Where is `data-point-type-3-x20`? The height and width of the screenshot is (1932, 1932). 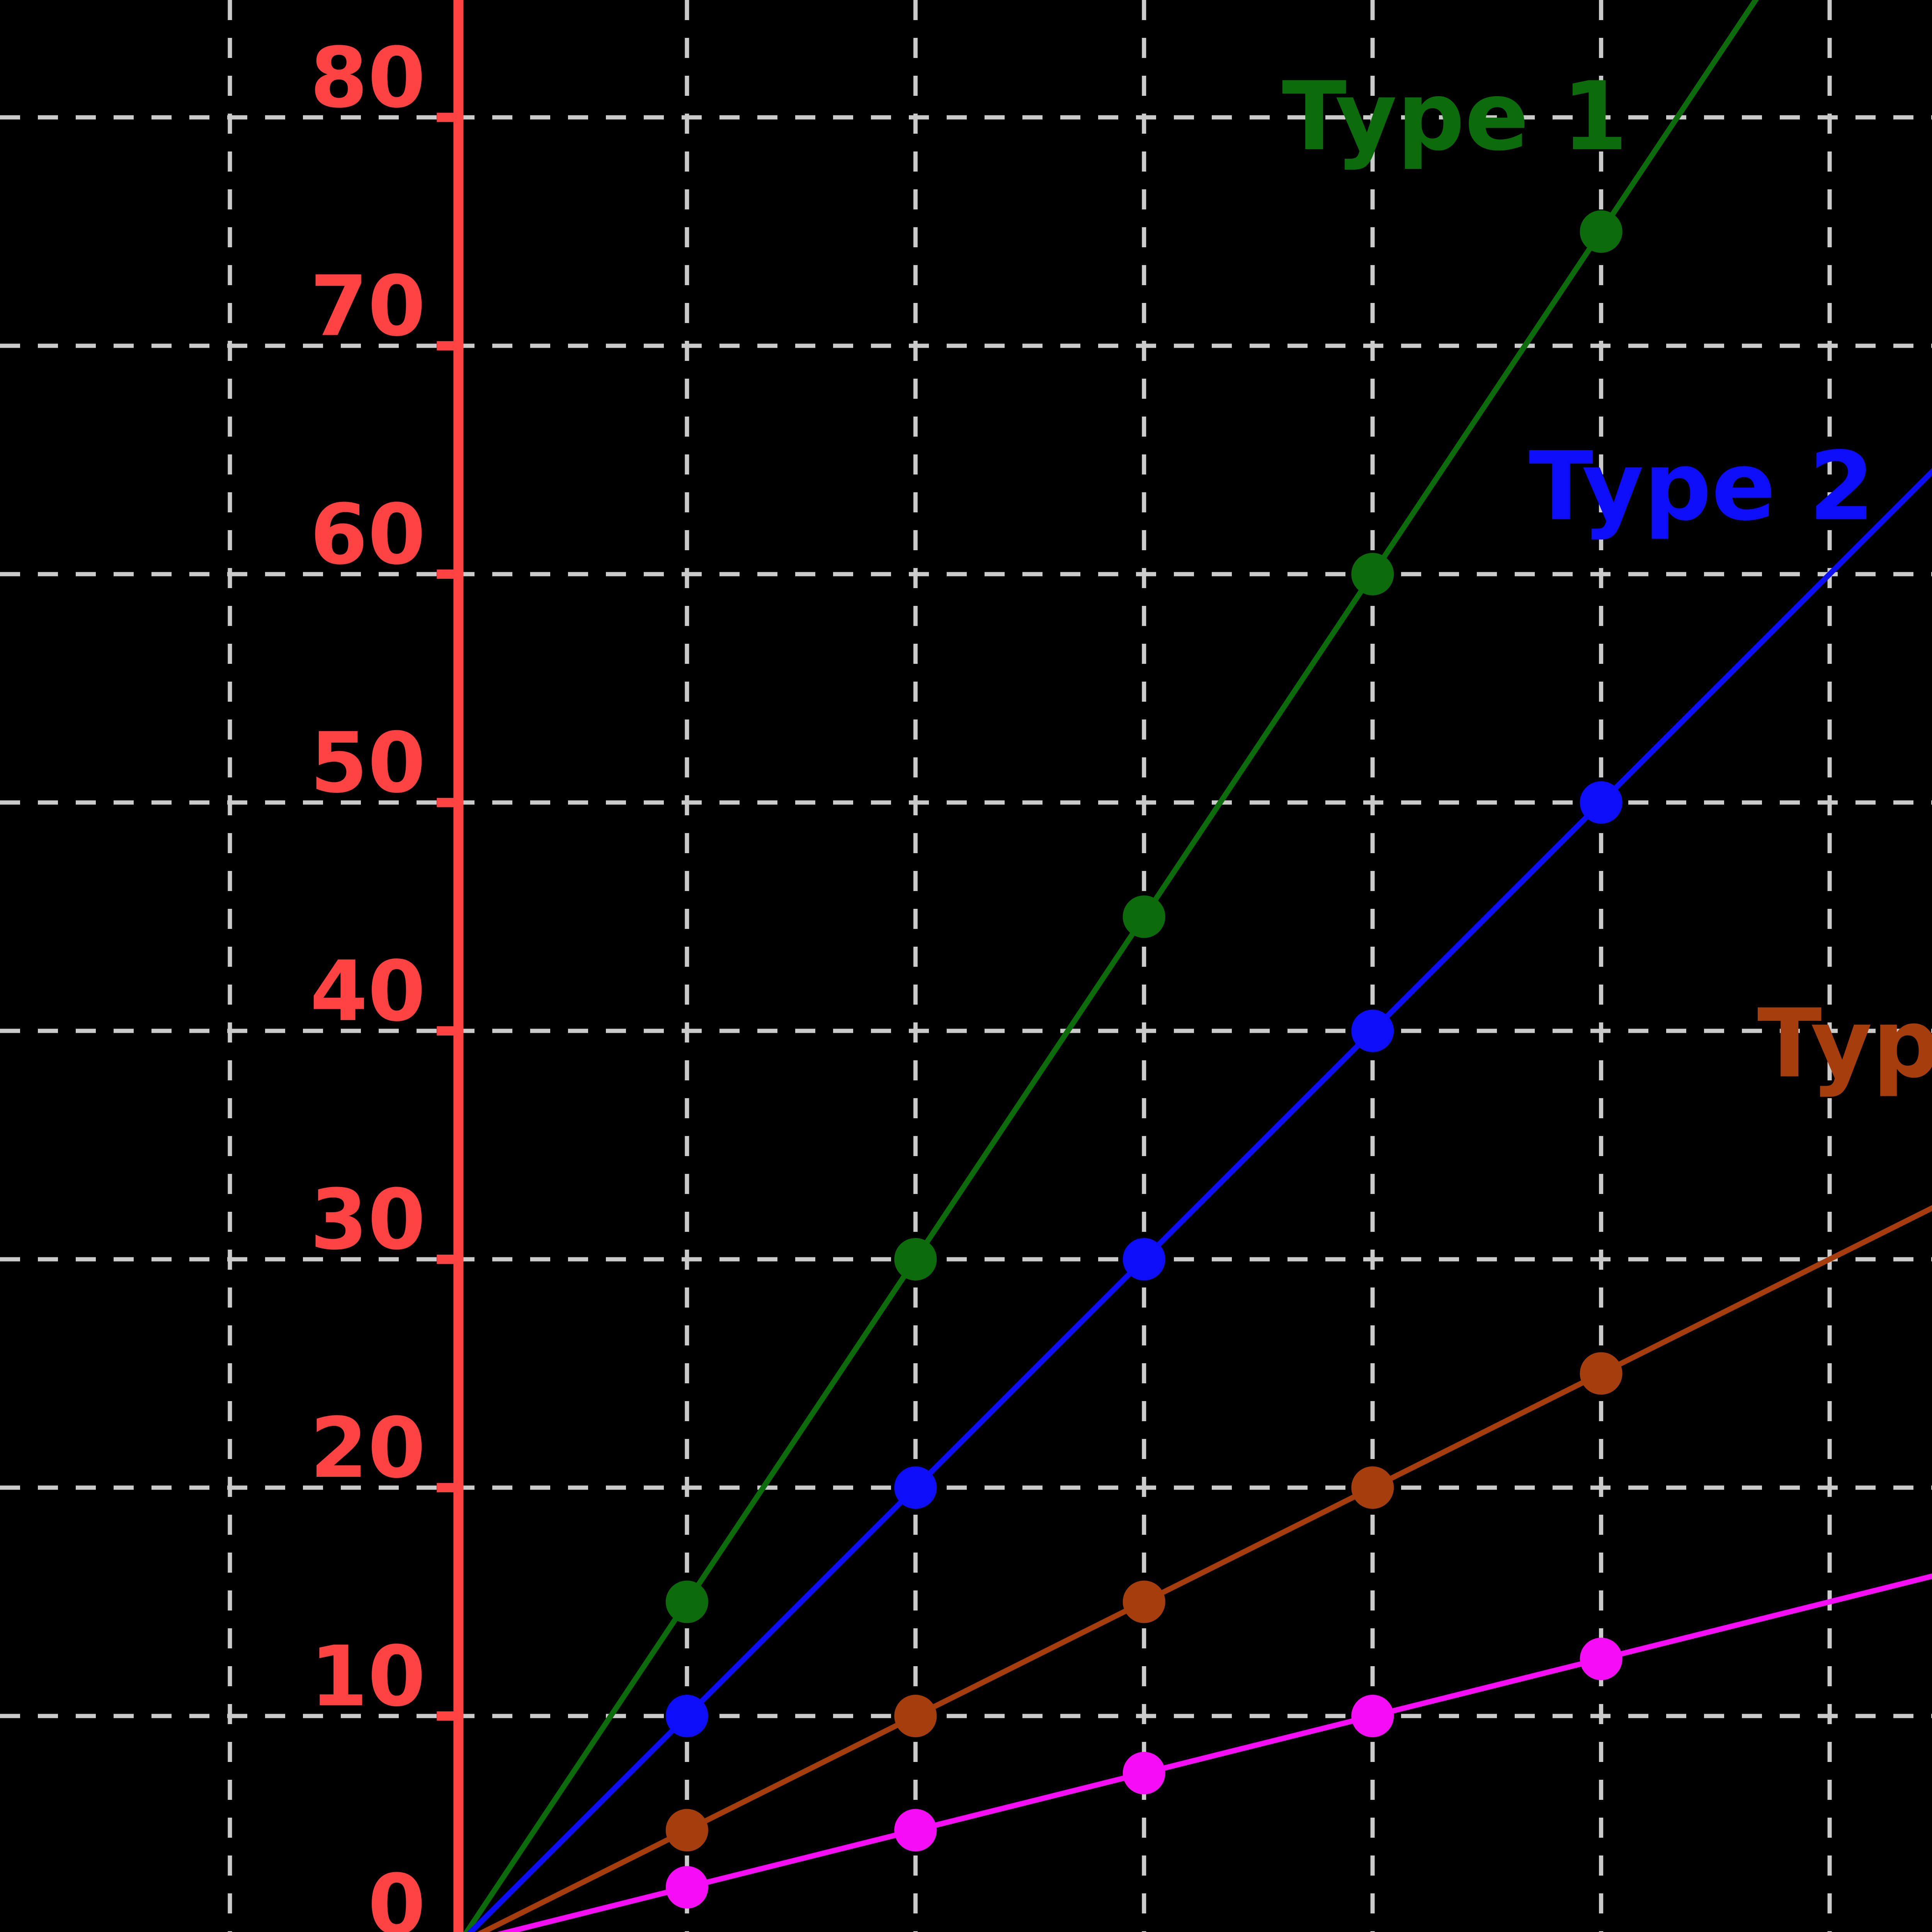 data-point-type-3-x20 is located at coordinates (1373, 1488).